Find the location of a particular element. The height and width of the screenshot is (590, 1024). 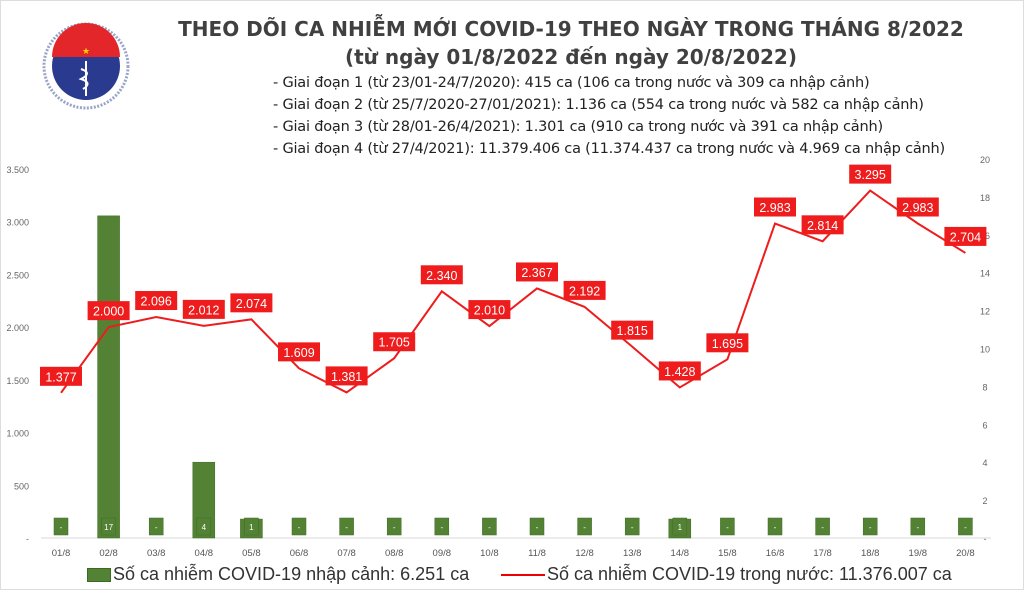

bar-label: 4 is located at coordinates (204, 527).